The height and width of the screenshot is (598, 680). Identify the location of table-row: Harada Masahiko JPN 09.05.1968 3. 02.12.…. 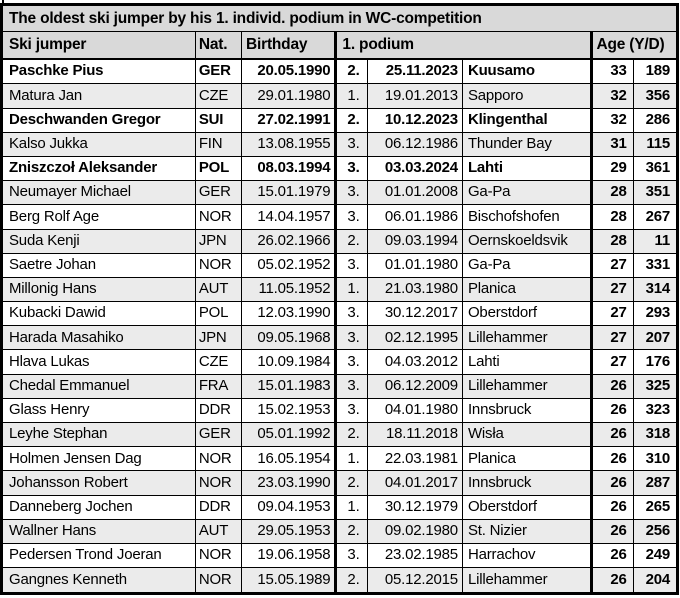
(340, 338).